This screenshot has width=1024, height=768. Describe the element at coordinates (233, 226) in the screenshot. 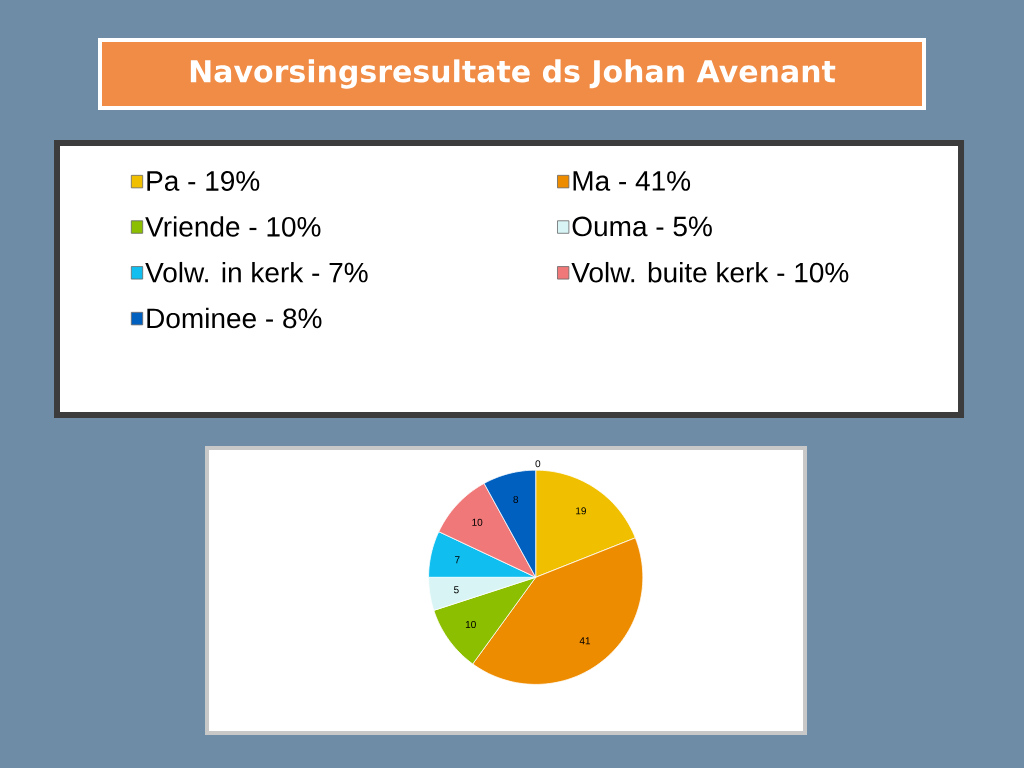

I see `legend-label: Vriende - 10%` at that location.